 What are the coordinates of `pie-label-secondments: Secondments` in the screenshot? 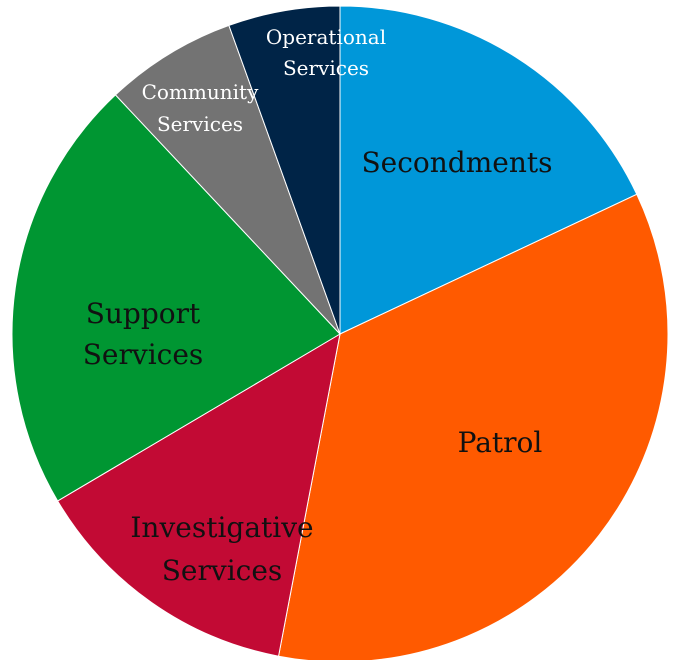 It's located at (456, 162).